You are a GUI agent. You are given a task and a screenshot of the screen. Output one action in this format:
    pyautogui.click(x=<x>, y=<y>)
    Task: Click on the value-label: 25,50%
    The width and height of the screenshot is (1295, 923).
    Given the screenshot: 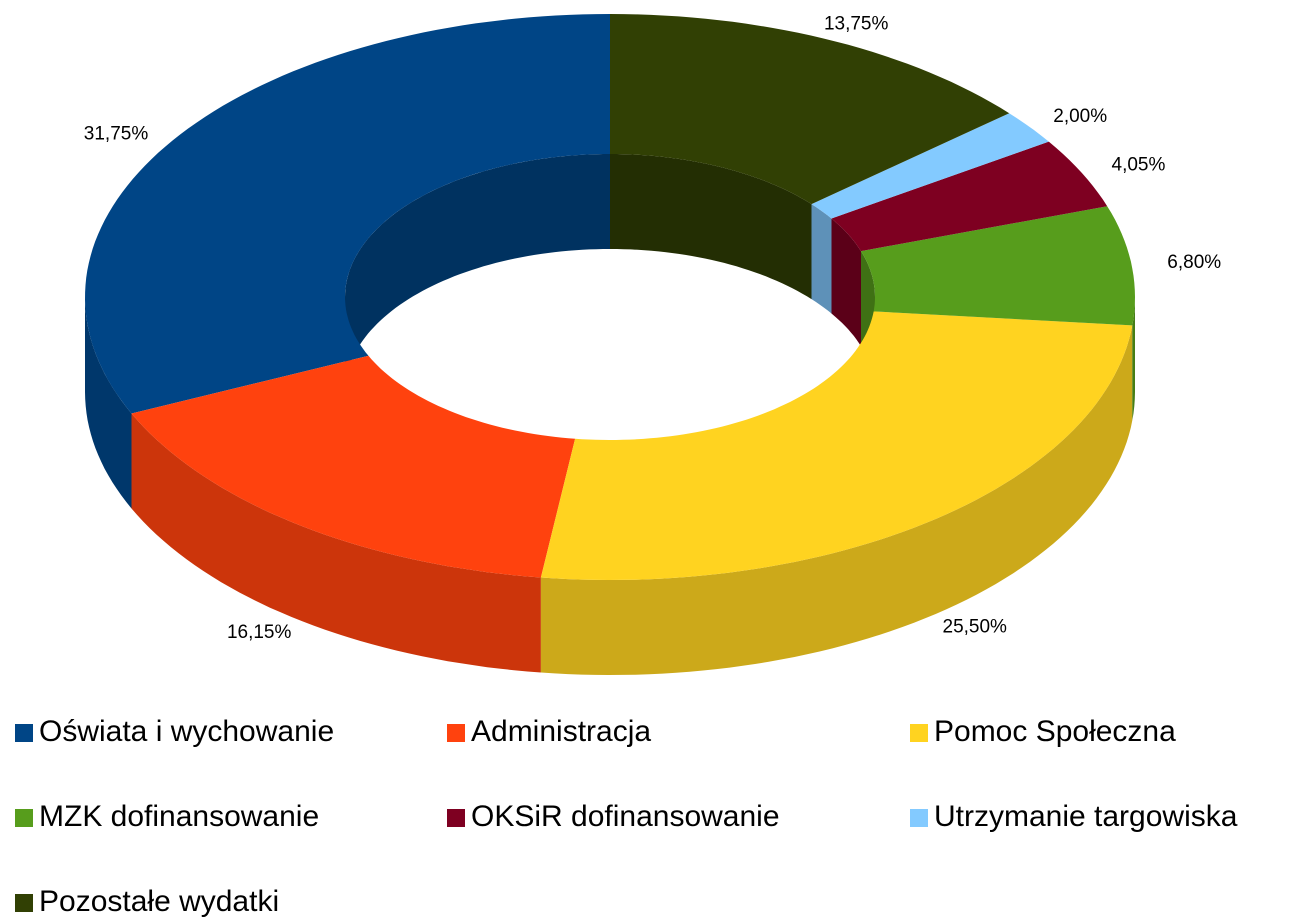 What is the action you would take?
    pyautogui.click(x=975, y=626)
    